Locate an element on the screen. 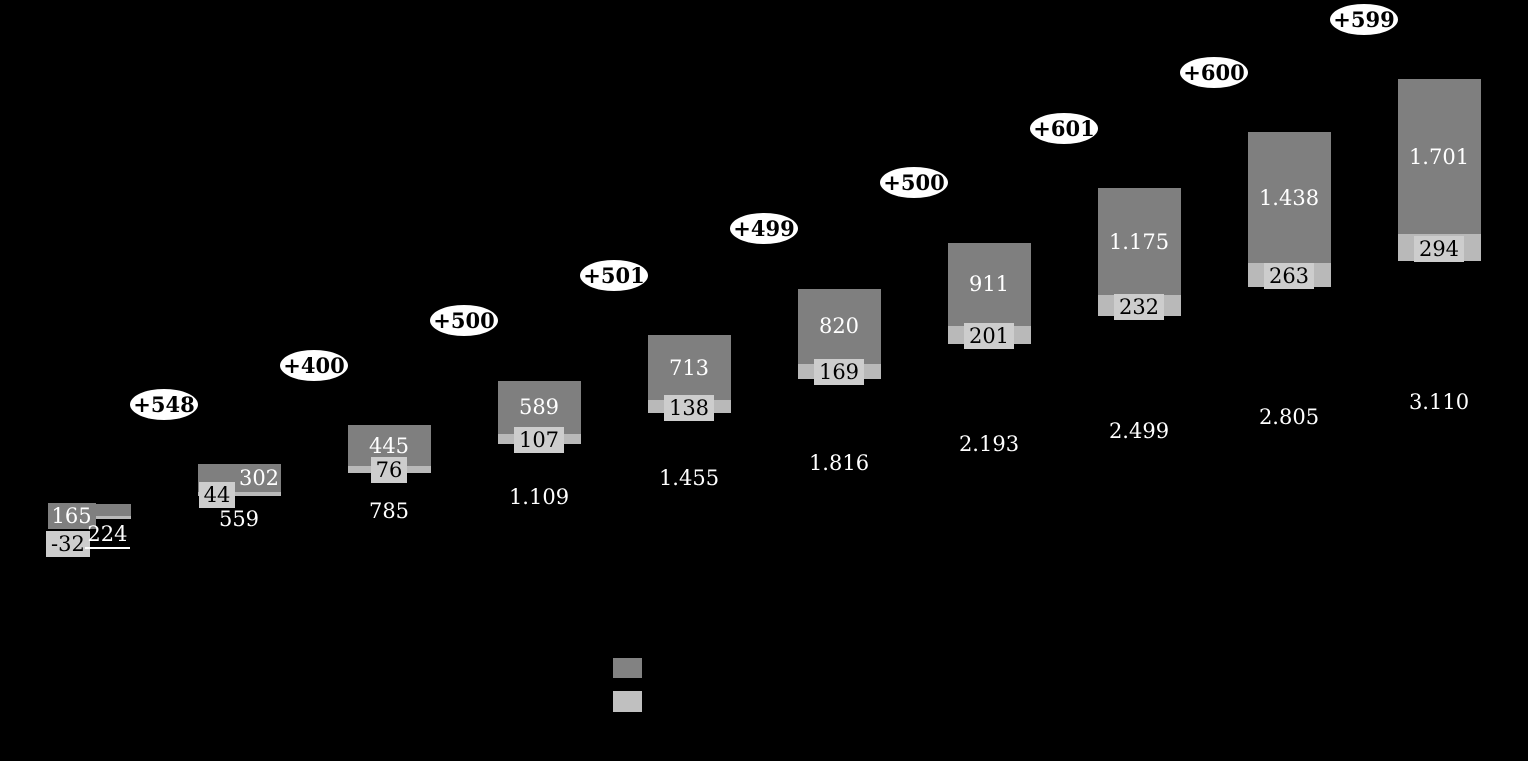 The image size is (1528, 761). lower-segment-value: 232 is located at coordinates (1139, 306).